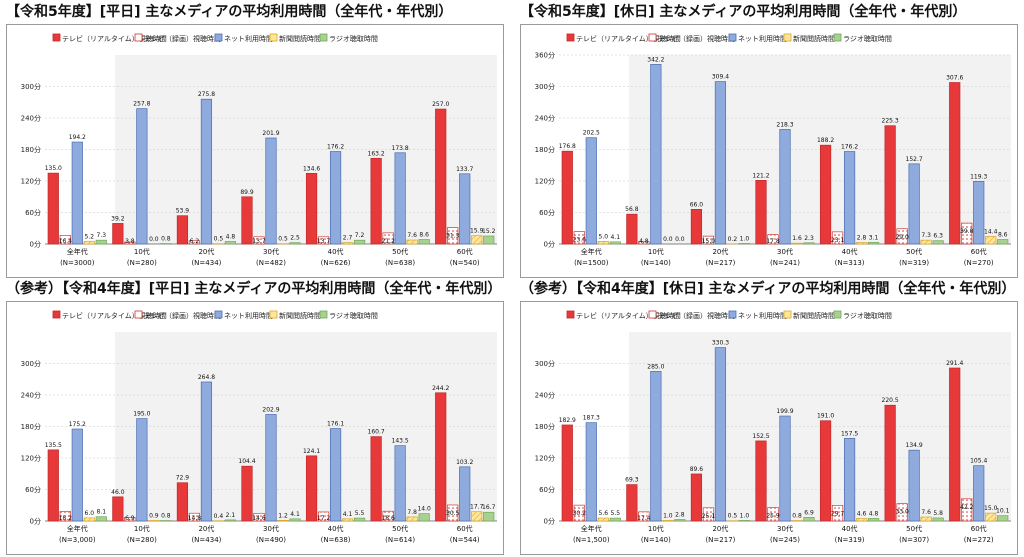 This screenshot has width=1024, height=557. What do you see at coordinates (243, 38) in the screenshot?
I see `legend-item-net: ネット利用時間` at bounding box center [243, 38].